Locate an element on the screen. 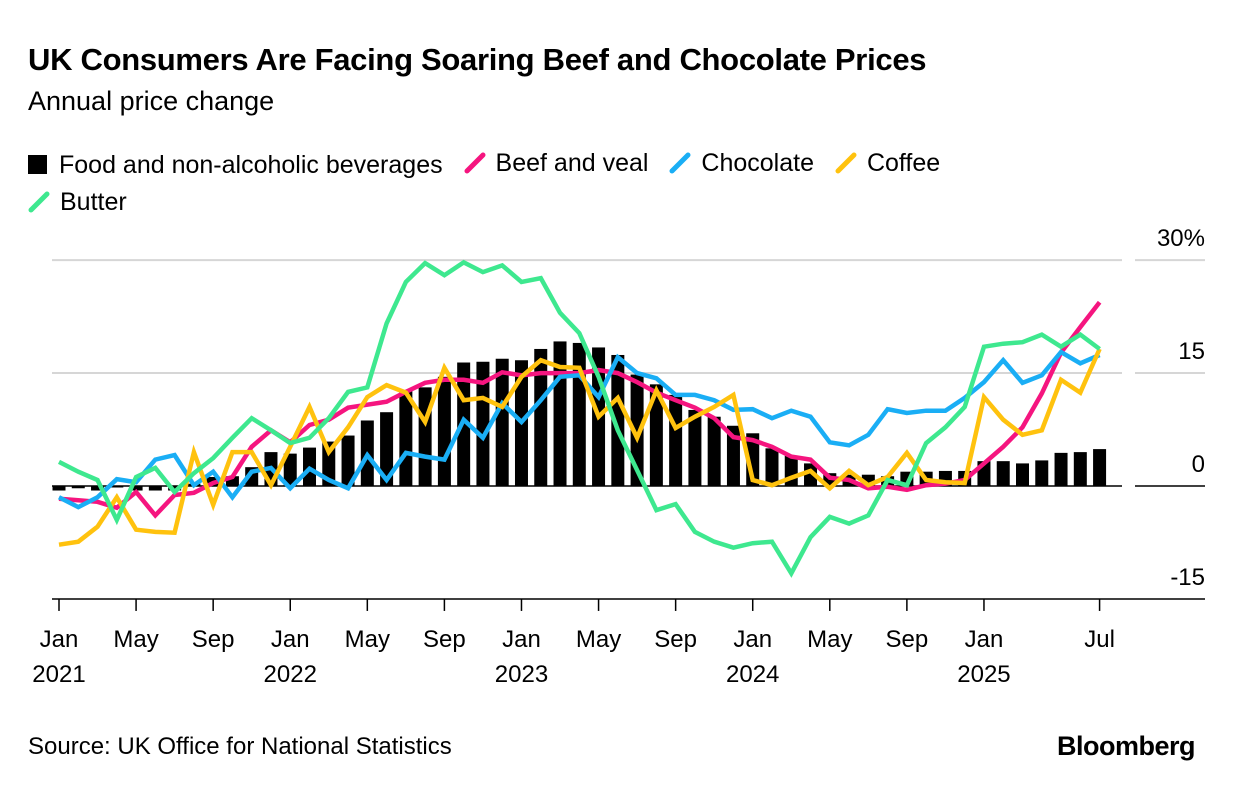  legend-label-coffee: Coffee is located at coordinates (903, 163).